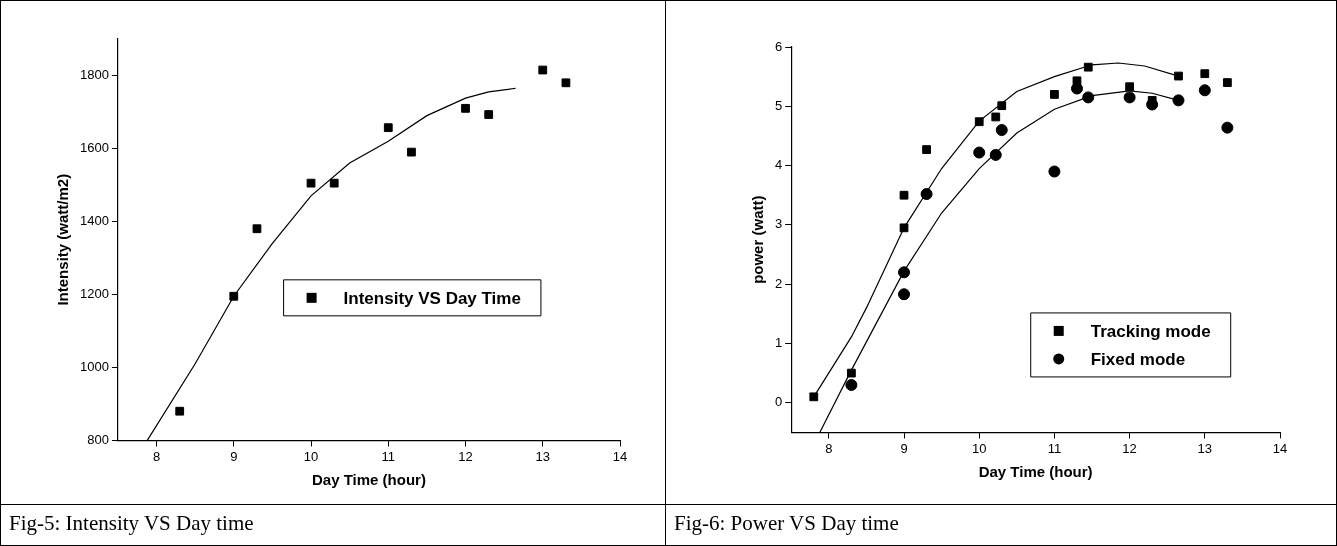 This screenshot has width=1337, height=546. What do you see at coordinates (94, 221) in the screenshot?
I see `y-tick-label: 1400` at bounding box center [94, 221].